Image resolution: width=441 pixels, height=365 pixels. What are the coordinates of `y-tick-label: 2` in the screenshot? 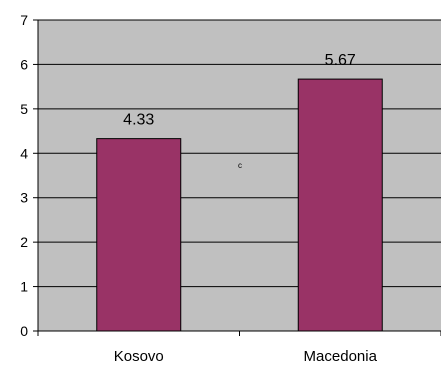 It's located at (24, 242).